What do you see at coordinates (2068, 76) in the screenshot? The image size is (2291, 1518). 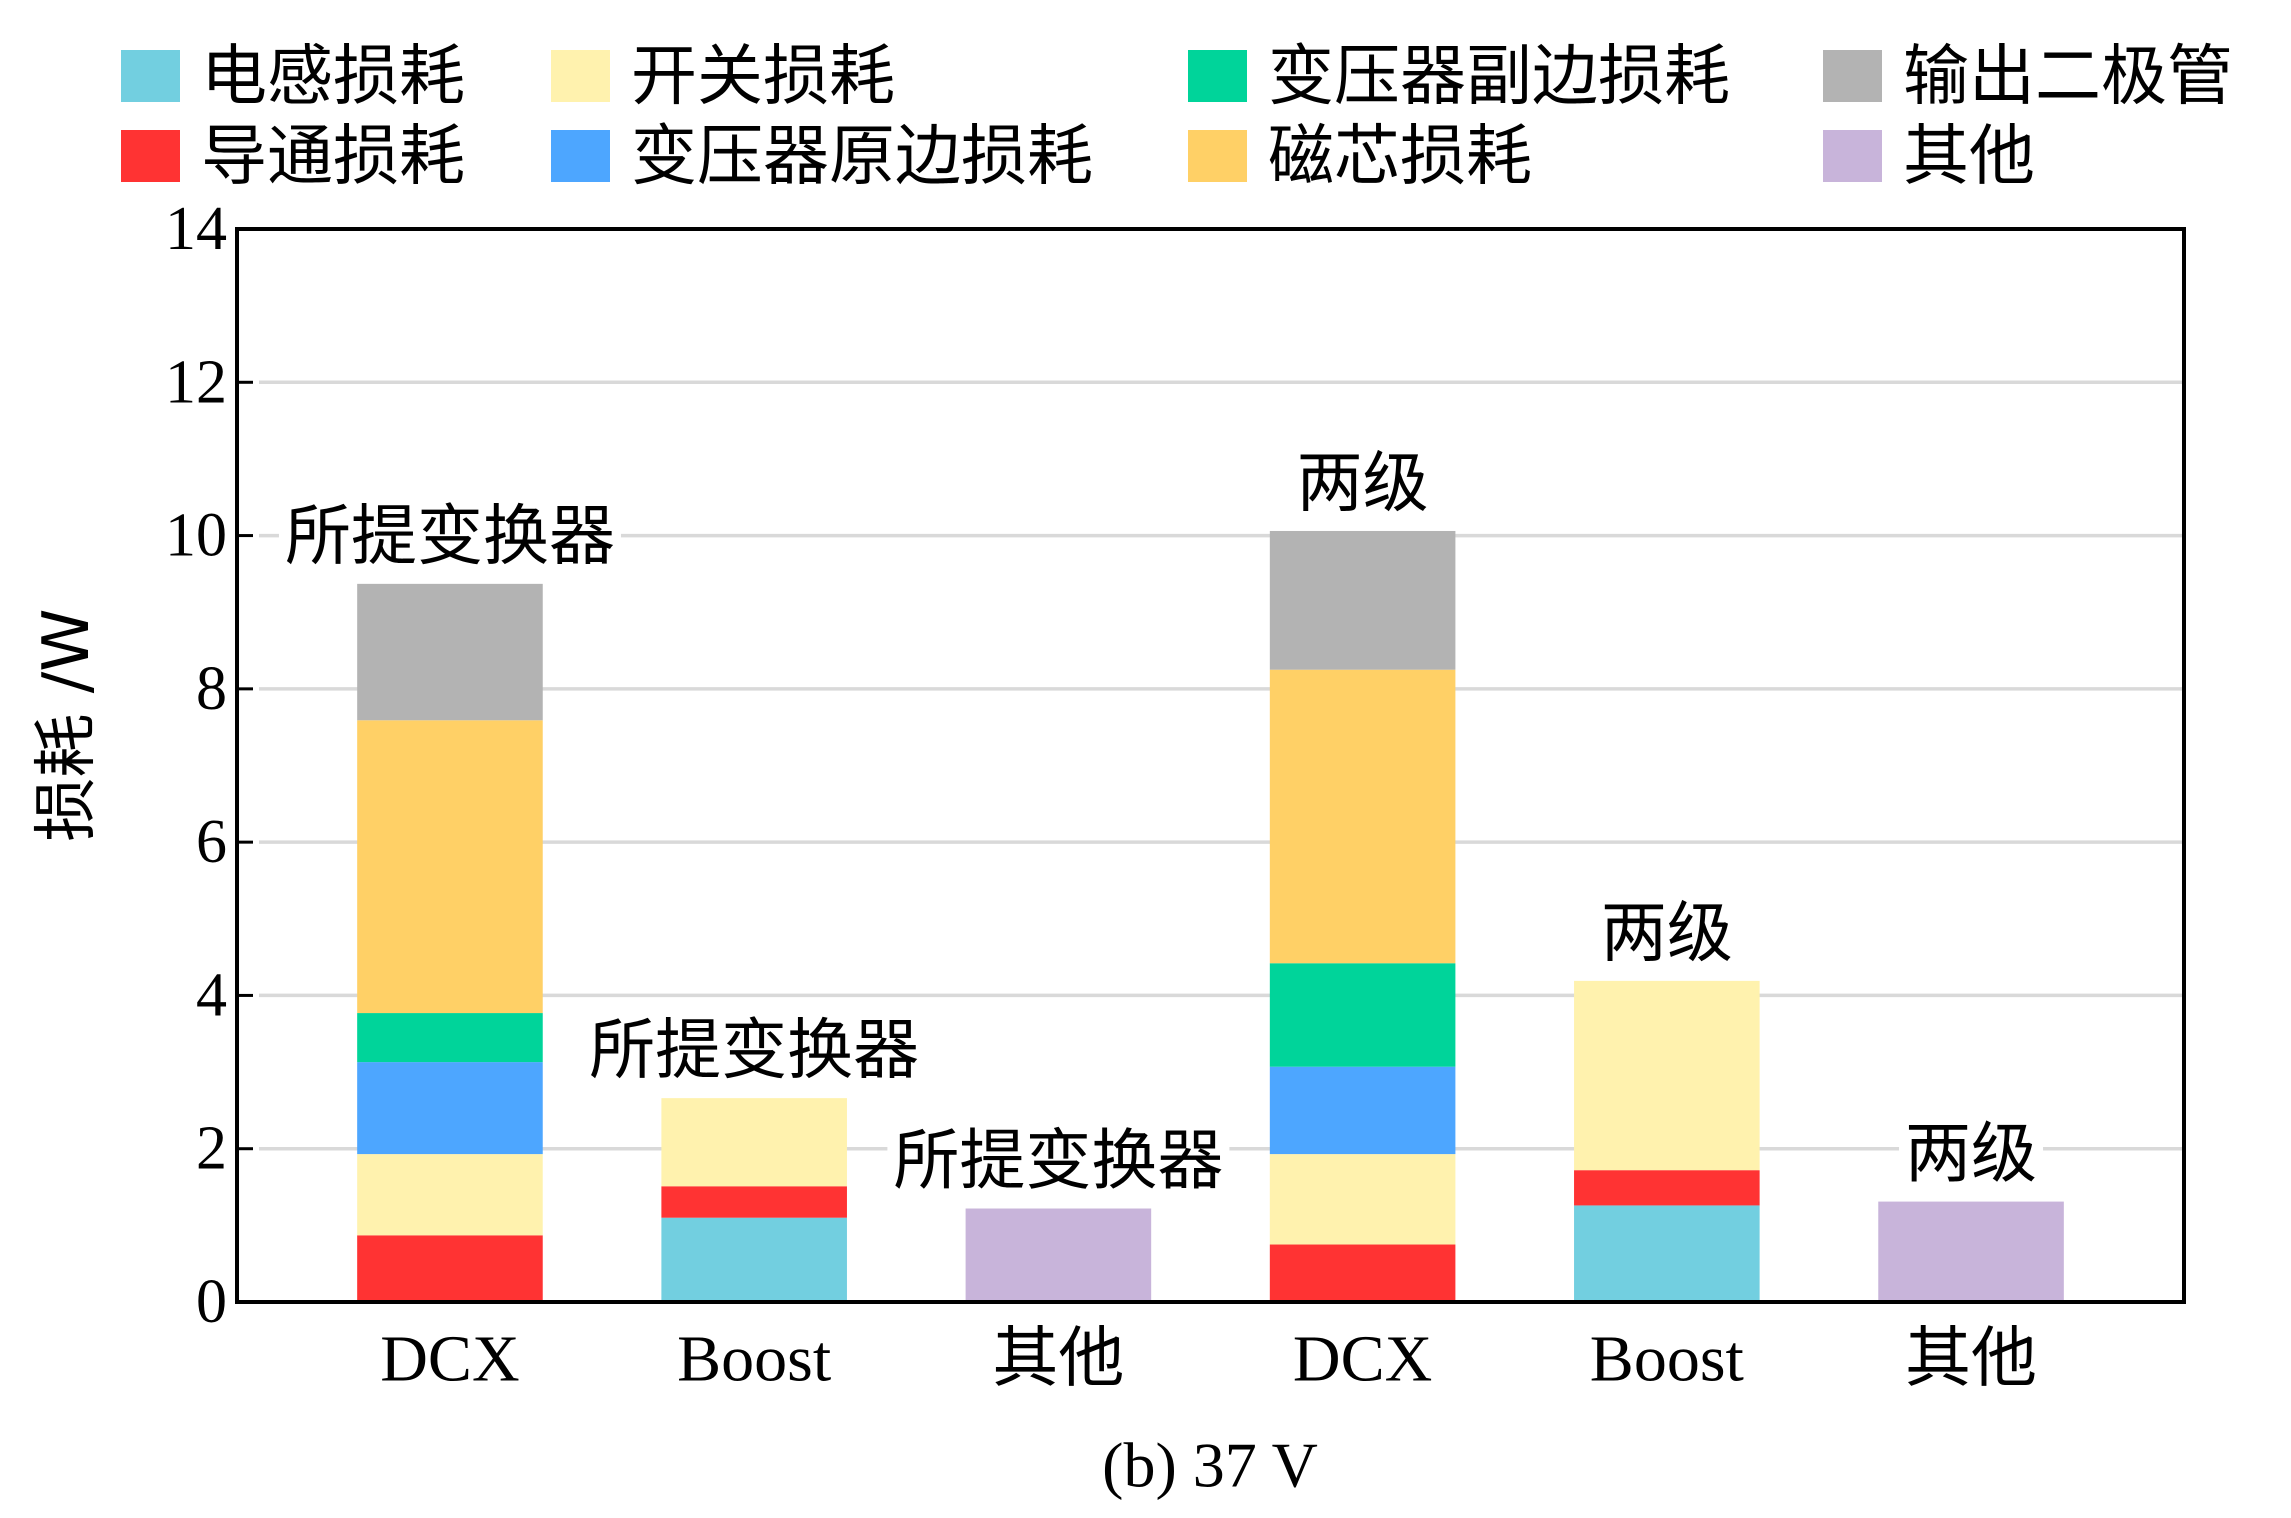 I see `legend-label: 输出二极管` at bounding box center [2068, 76].